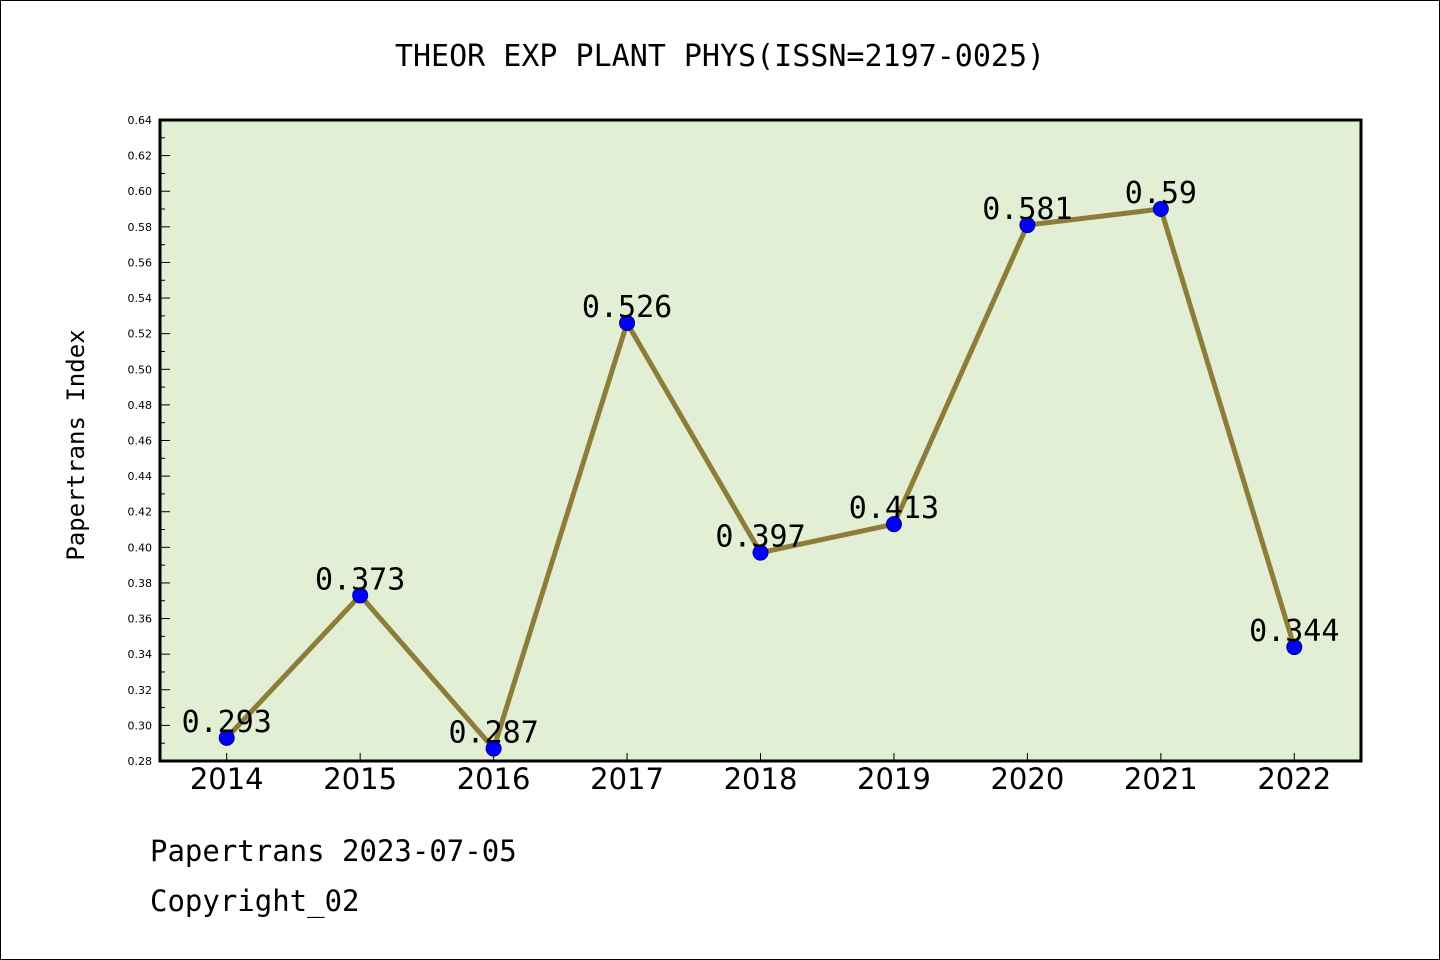 Image resolution: width=1440 pixels, height=960 pixels. I want to click on data-label: 0.59, so click(1161, 193).